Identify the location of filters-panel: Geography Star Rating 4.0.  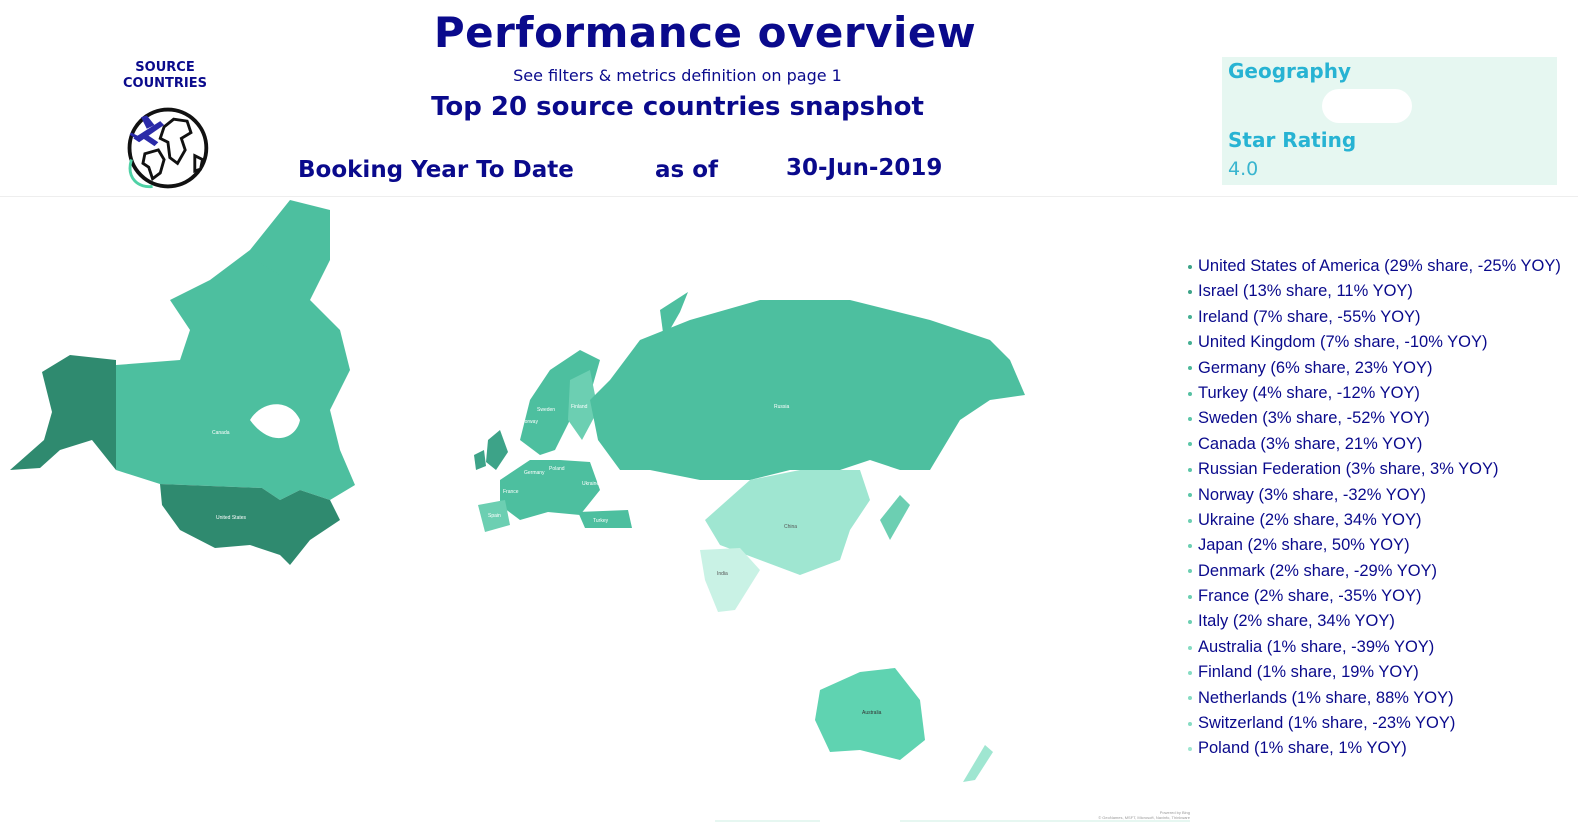
(1389, 121).